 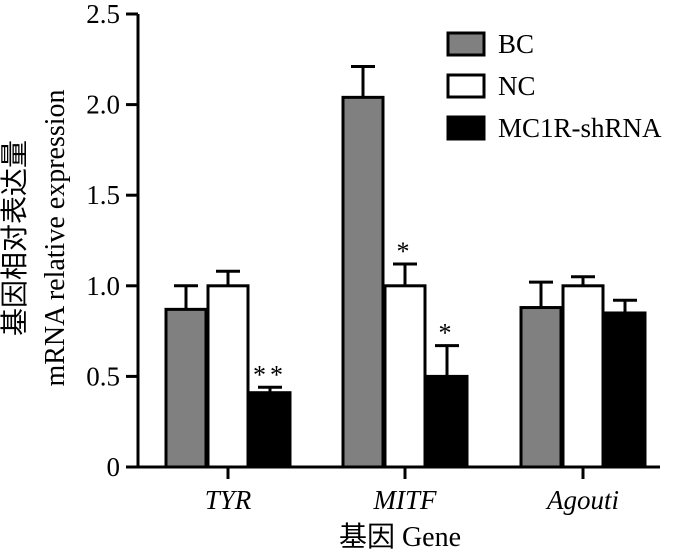 What do you see at coordinates (114, 467) in the screenshot?
I see `y-tick-label: 0` at bounding box center [114, 467].